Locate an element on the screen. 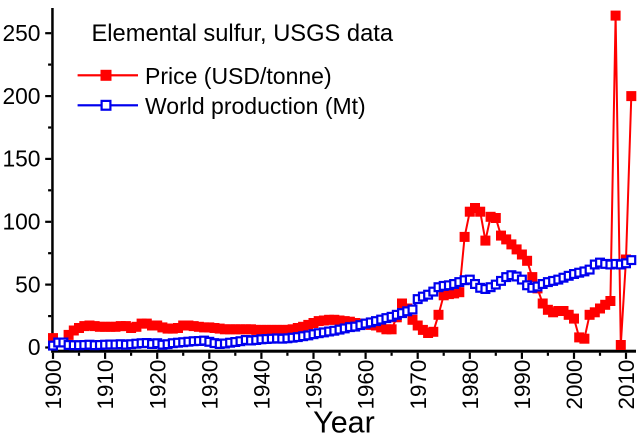 The image size is (640, 439). svg-text: 1940 is located at coordinates (262, 385).